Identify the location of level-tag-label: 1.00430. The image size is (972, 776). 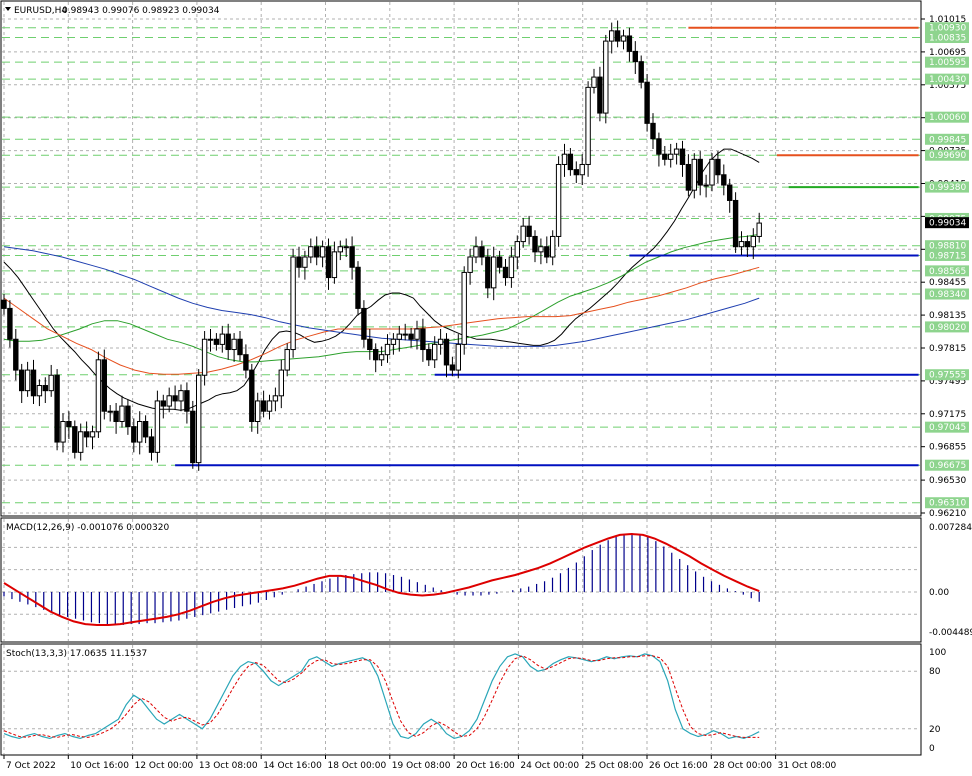
(947, 80).